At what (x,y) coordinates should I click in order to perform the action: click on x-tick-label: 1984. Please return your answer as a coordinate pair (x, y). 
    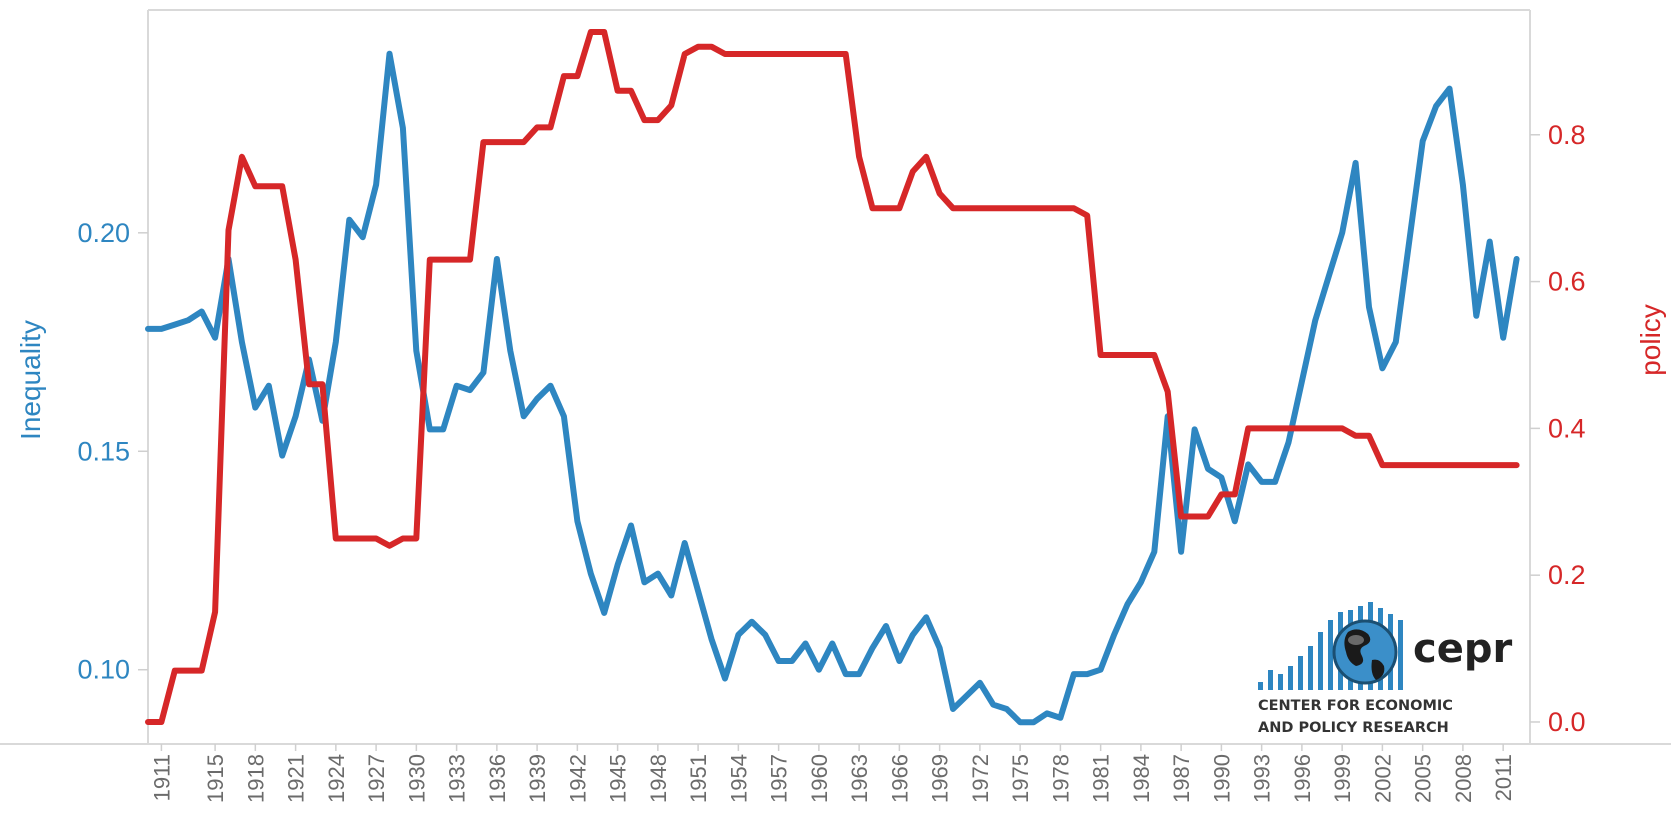
    Looking at the image, I should click on (1141, 778).